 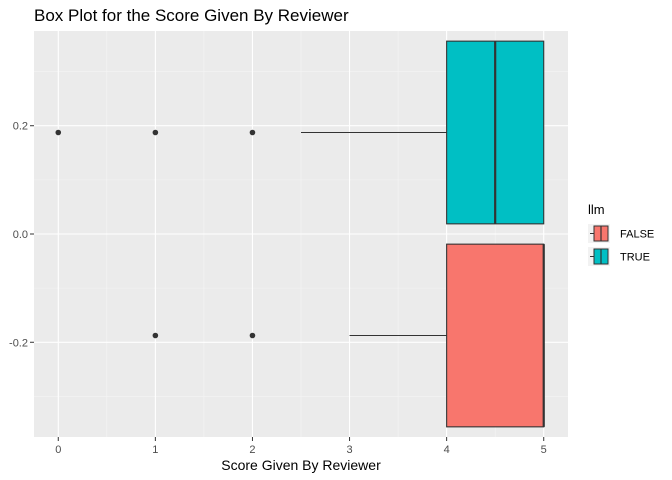 What do you see at coordinates (637, 235) in the screenshot?
I see `legend-label-false: FALSE` at bounding box center [637, 235].